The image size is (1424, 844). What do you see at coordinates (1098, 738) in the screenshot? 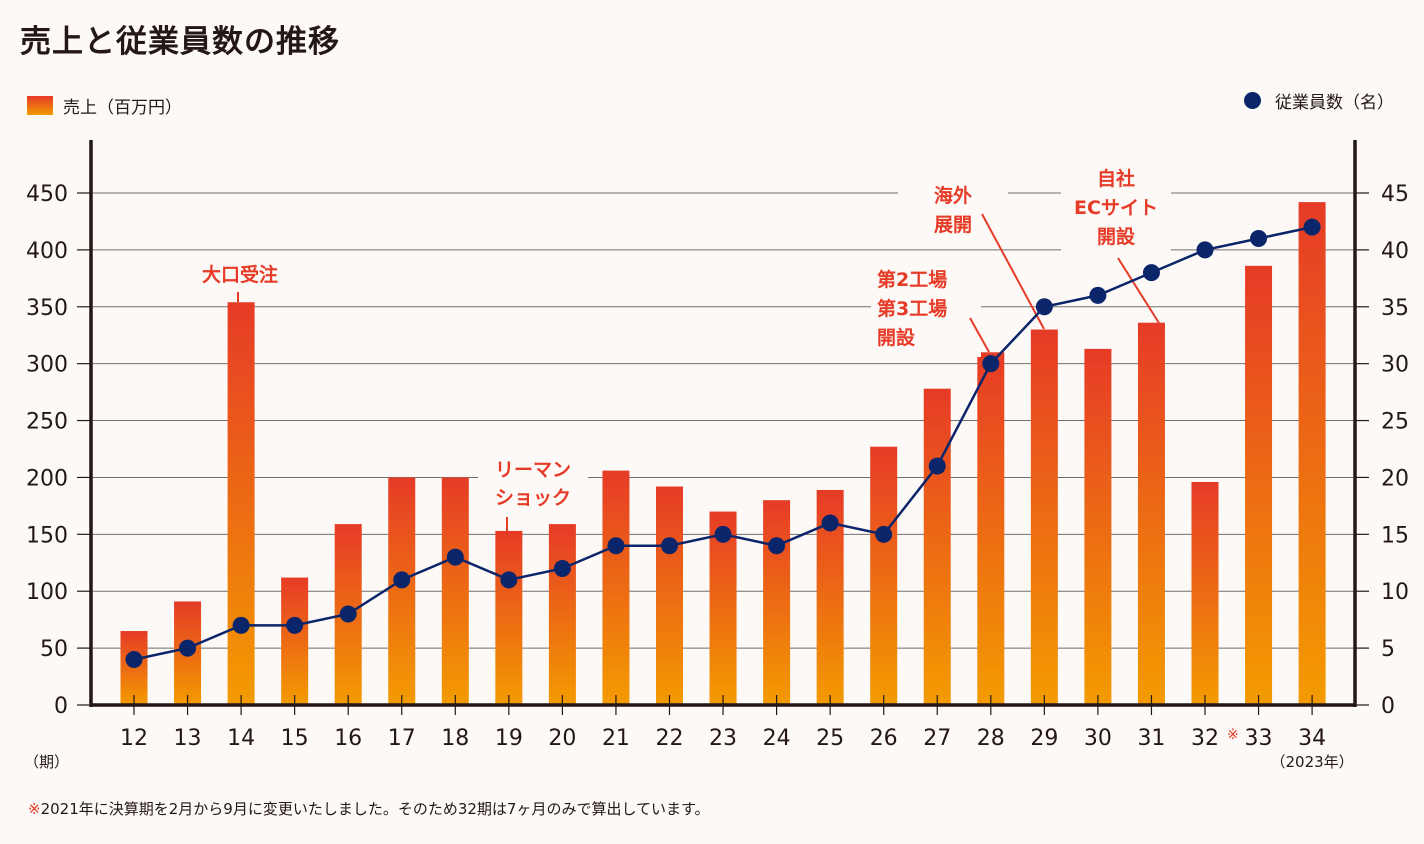
I see `x-tick-label: 30` at bounding box center [1098, 738].